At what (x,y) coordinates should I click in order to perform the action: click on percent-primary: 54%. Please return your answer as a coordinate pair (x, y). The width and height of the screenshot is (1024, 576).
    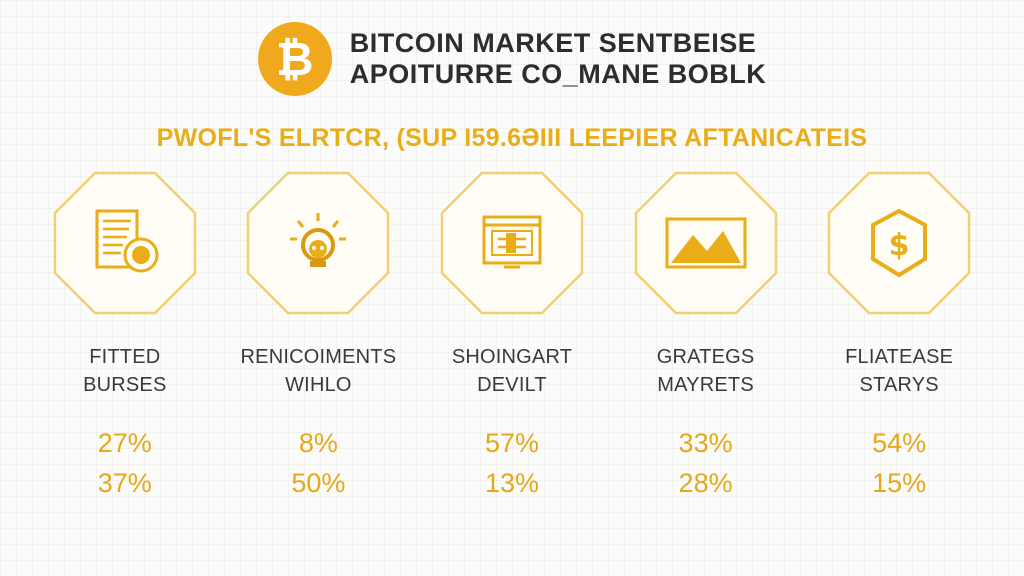
    Looking at the image, I should click on (899, 443).